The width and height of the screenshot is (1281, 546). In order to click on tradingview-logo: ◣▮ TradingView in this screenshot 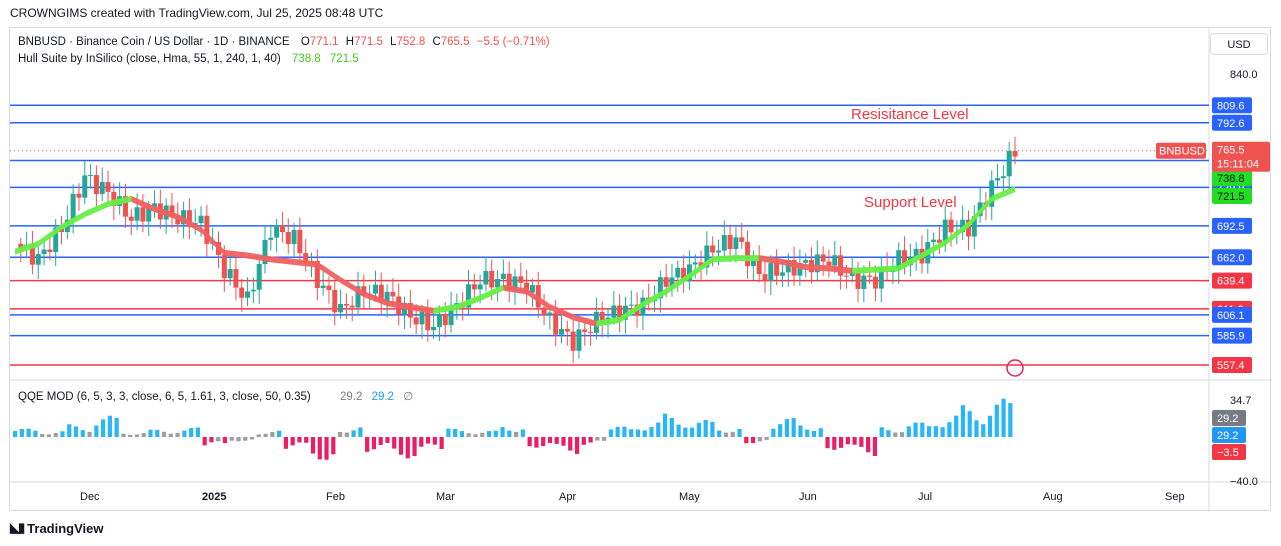, I will do `click(57, 528)`.